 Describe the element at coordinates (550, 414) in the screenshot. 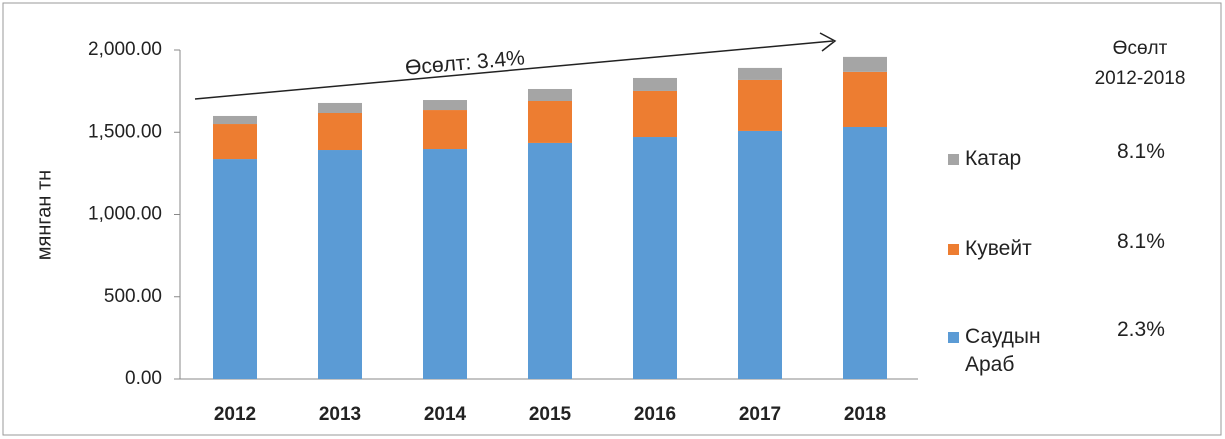

I see `x-tick-label: 2015` at that location.